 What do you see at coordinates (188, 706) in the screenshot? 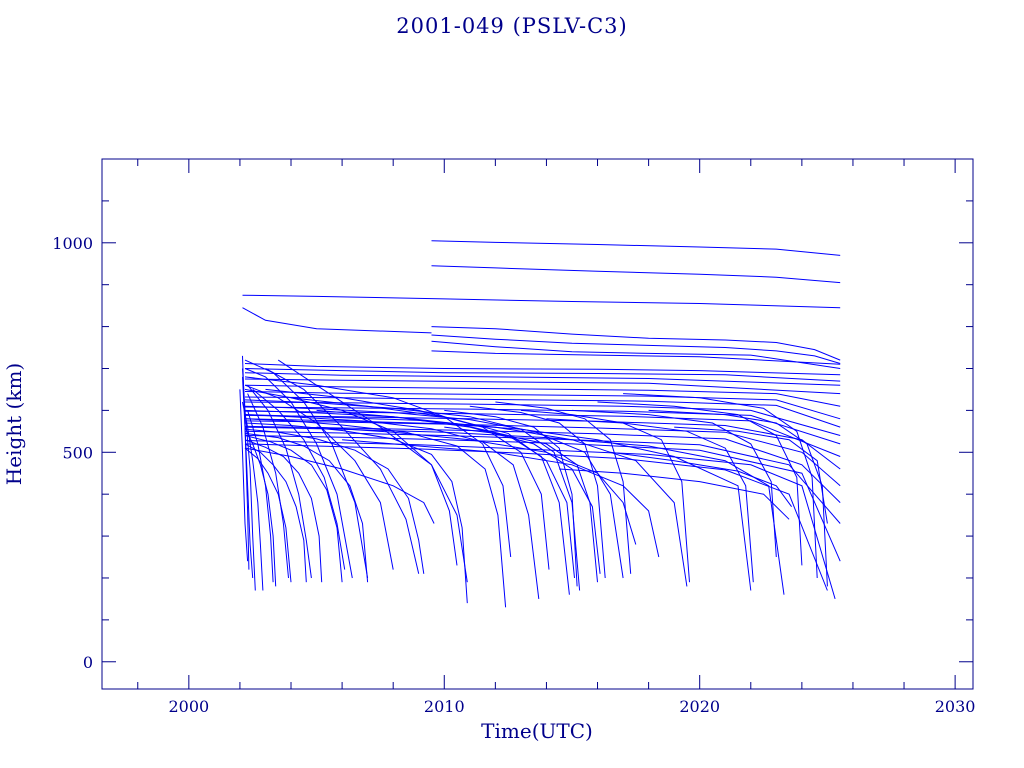
I see `x-tick-label: 2000` at bounding box center [188, 706].